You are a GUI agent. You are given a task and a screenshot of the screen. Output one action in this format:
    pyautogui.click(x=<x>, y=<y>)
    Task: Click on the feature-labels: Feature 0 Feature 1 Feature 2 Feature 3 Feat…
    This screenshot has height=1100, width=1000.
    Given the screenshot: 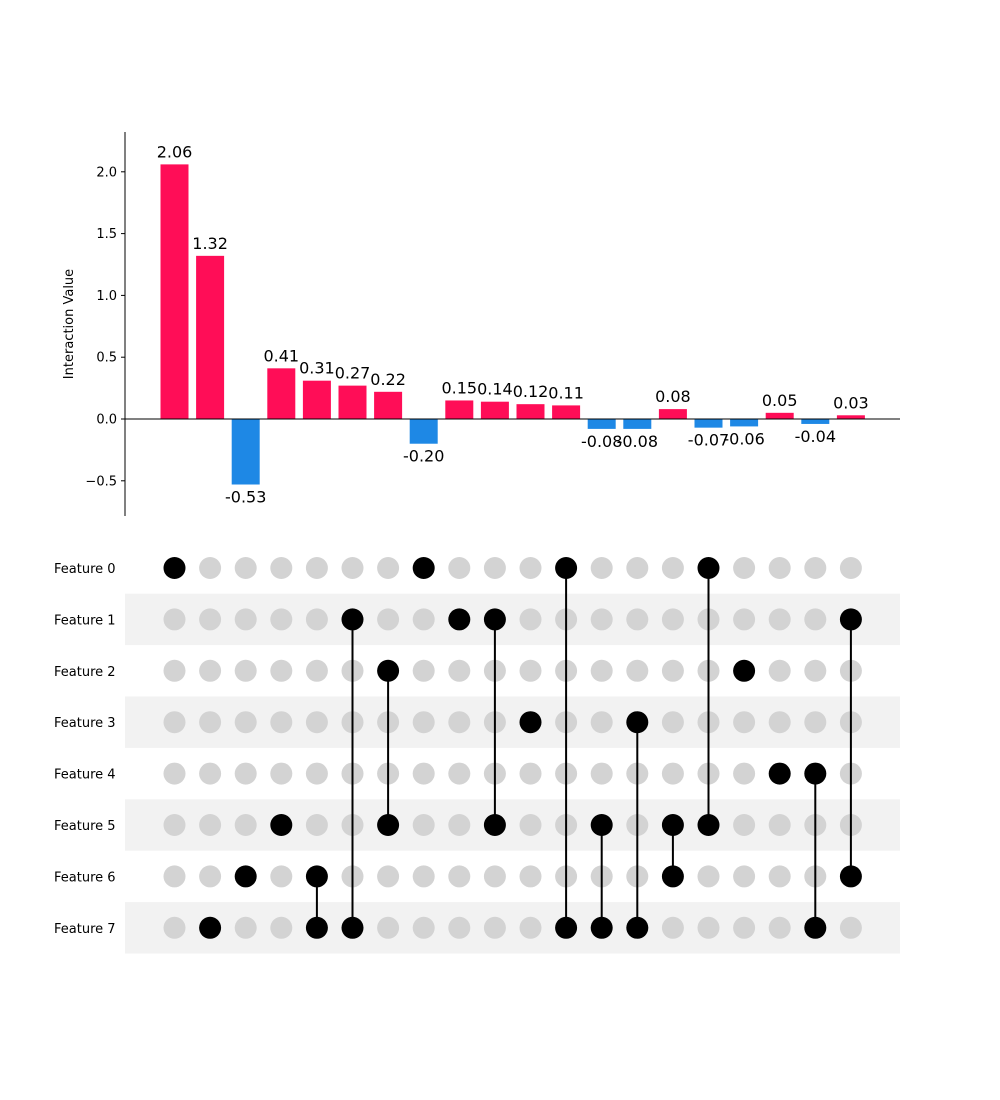 What is the action you would take?
    pyautogui.click(x=85, y=749)
    